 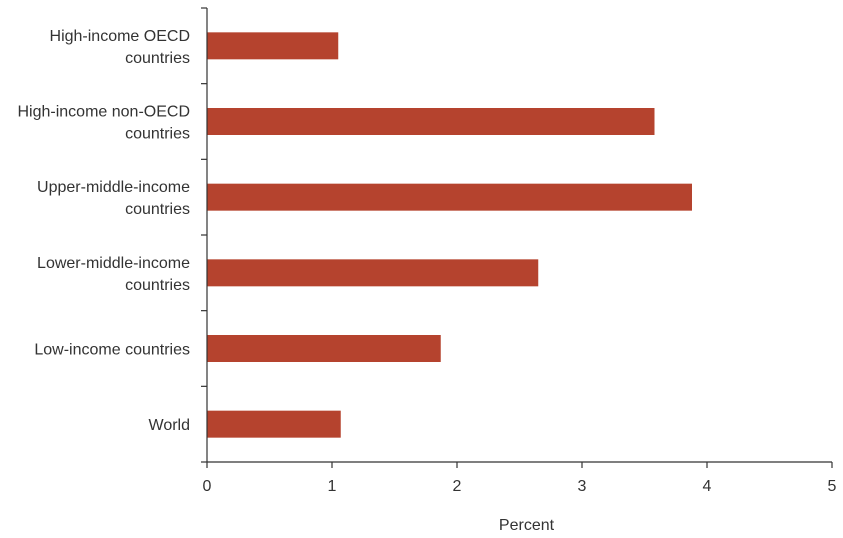 What do you see at coordinates (707, 486) in the screenshot?
I see `x-tick-label: 4` at bounding box center [707, 486].